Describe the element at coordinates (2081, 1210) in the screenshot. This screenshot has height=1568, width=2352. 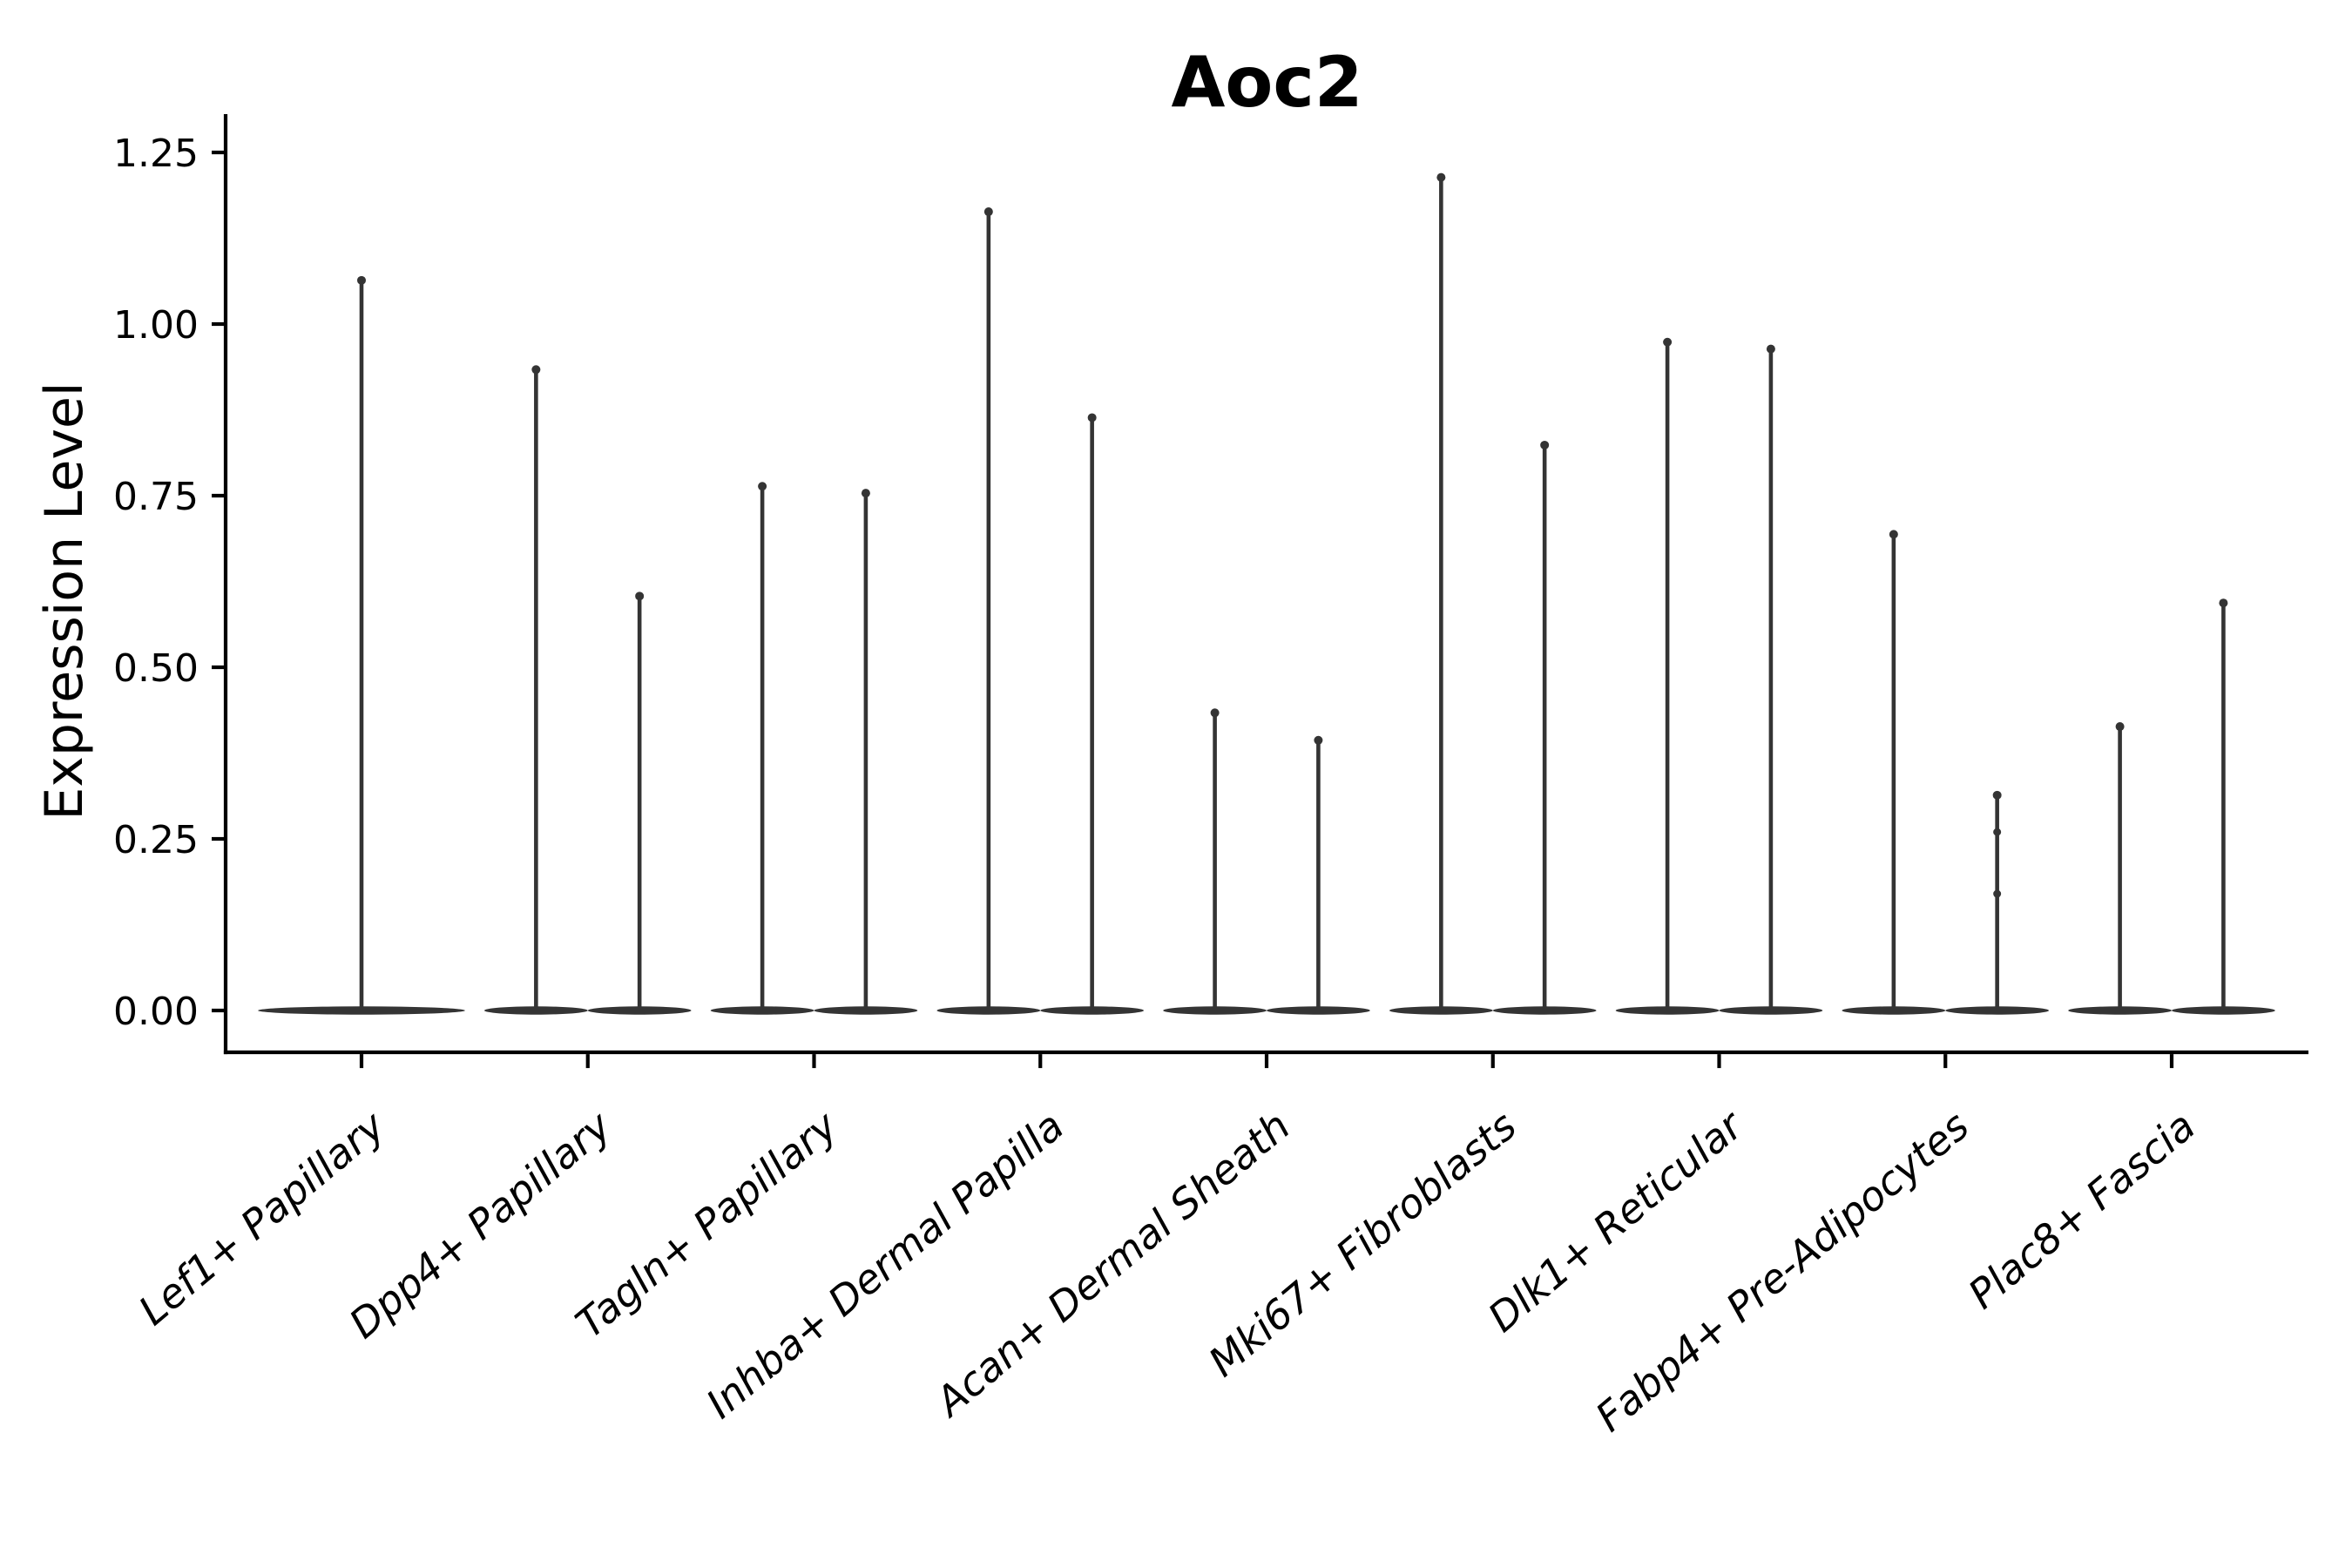
I see `x-tick-label: Plac8+ Fascia` at that location.